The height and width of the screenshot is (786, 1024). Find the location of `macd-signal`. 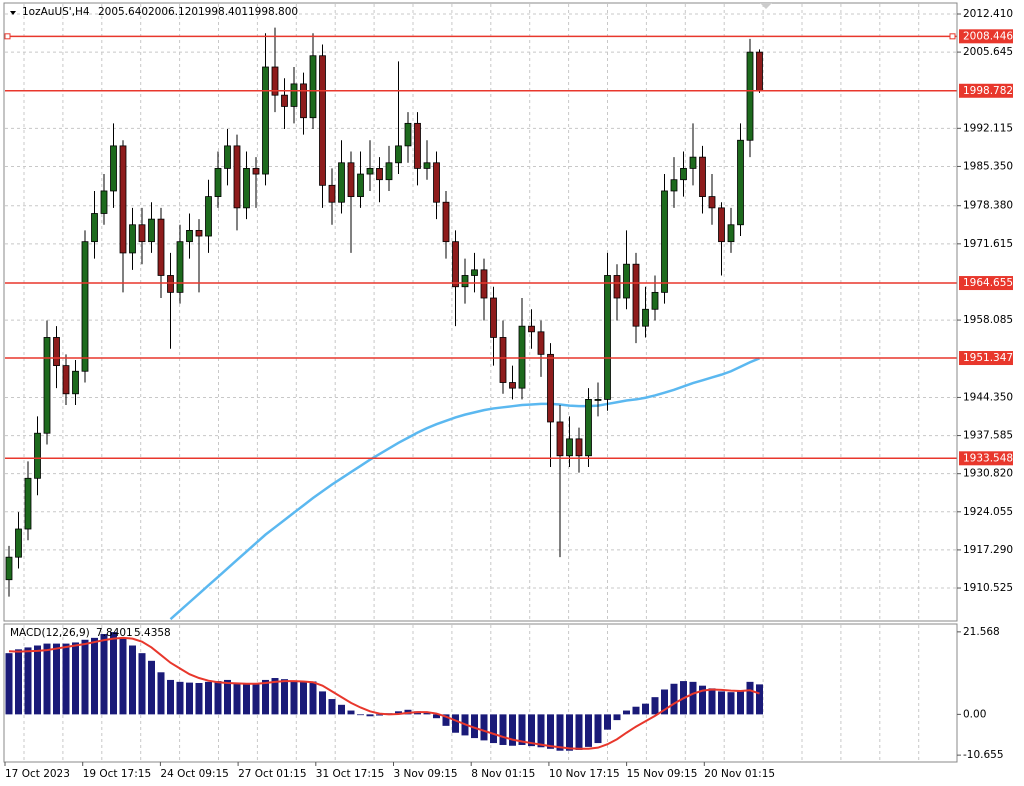

macd-signal is located at coordinates (384, 693).